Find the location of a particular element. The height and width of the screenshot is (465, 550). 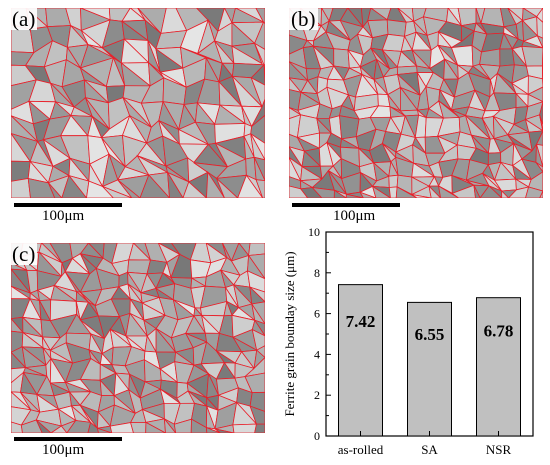

data-label: 7.42 is located at coordinates (361, 321).